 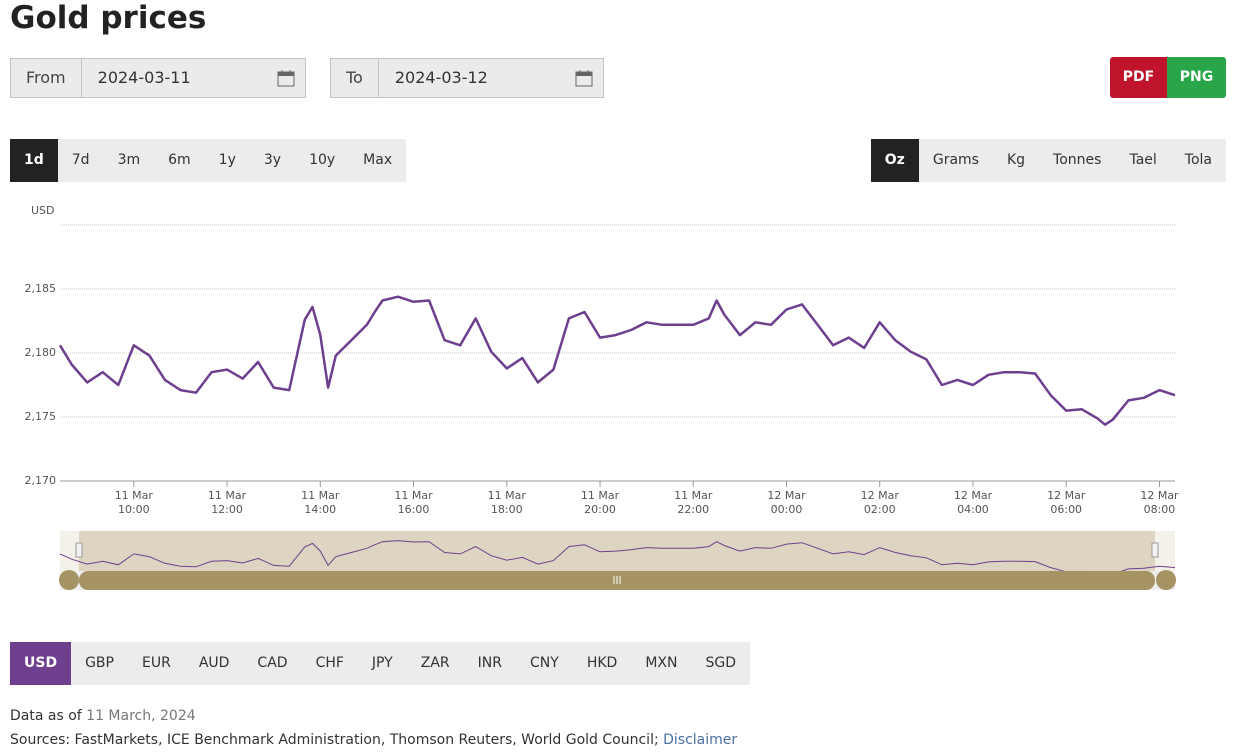 What do you see at coordinates (1138, 77) in the screenshot?
I see `pdf-button: PDF` at bounding box center [1138, 77].